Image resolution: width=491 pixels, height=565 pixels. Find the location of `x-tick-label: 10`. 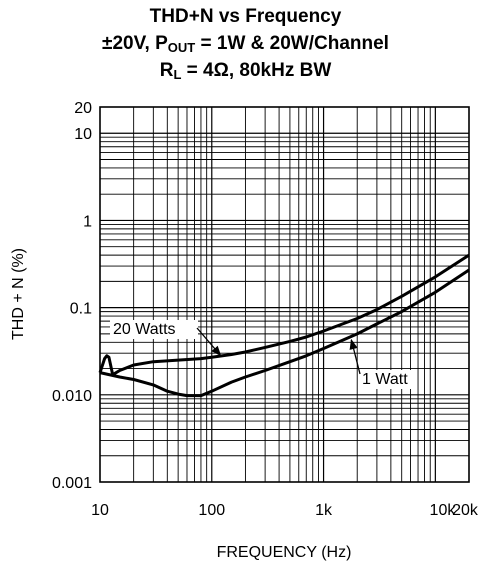

x-tick-label: 10 is located at coordinates (100, 510).